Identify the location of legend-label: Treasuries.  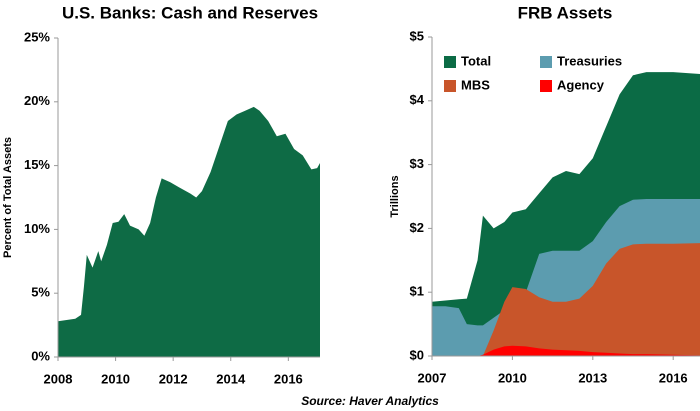
(589, 60).